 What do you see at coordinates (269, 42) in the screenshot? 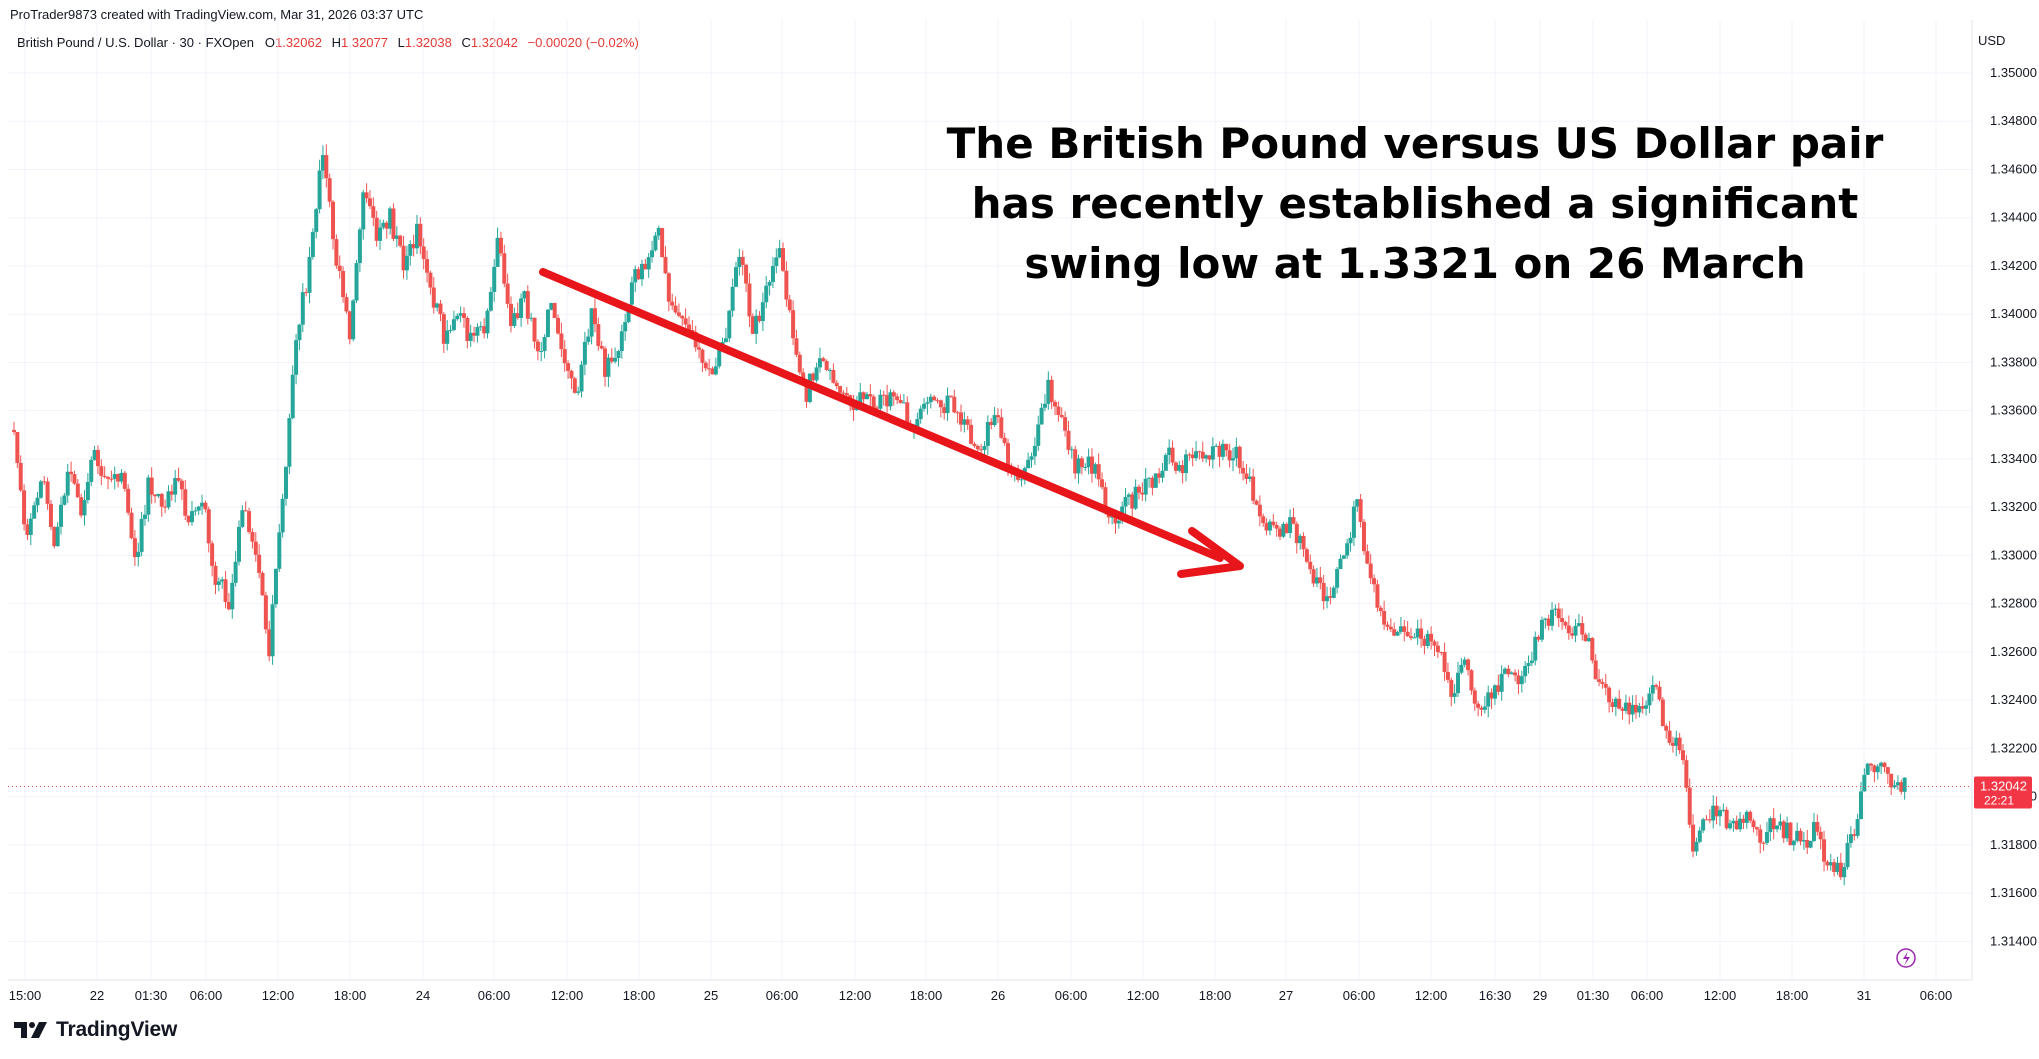
I see `open-label: O` at bounding box center [269, 42].